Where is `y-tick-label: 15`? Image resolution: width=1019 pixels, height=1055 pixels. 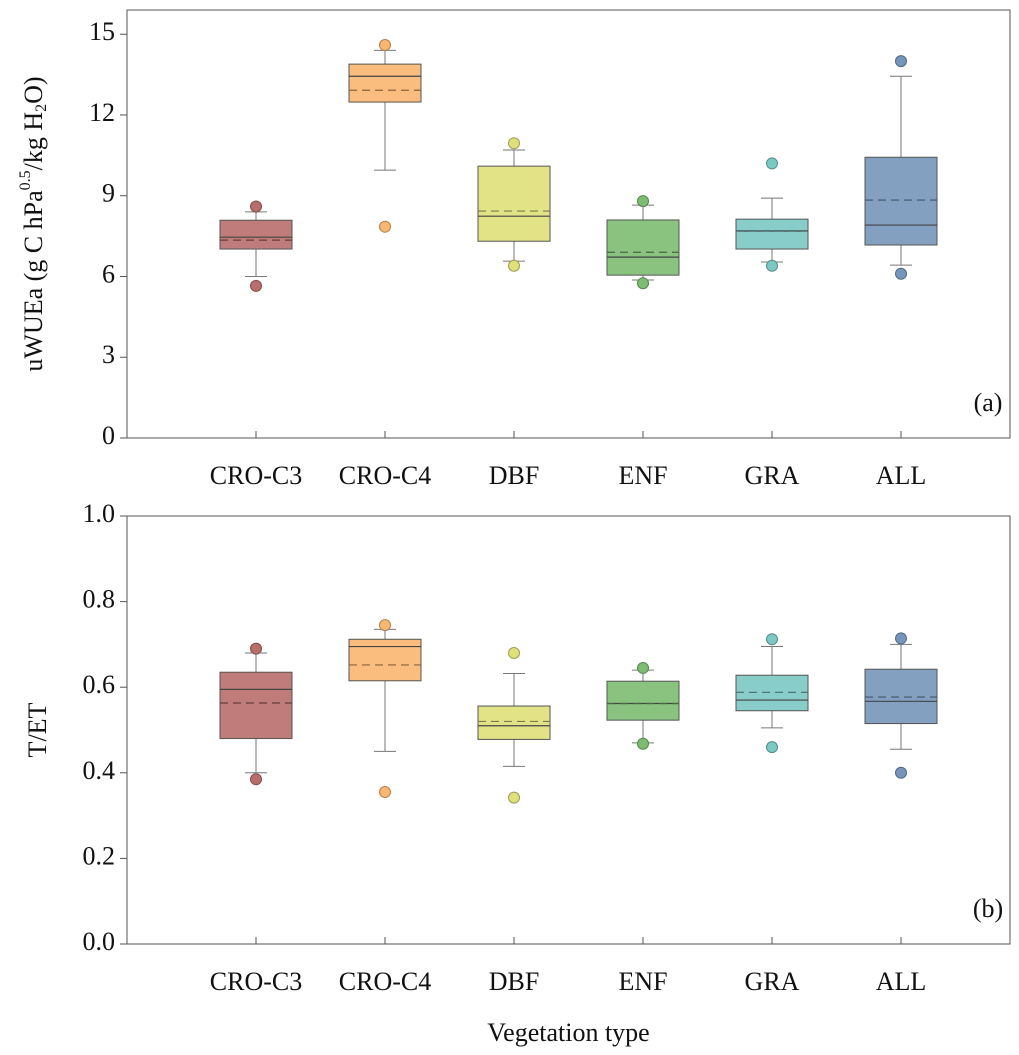 y-tick-label: 15 is located at coordinates (102, 31).